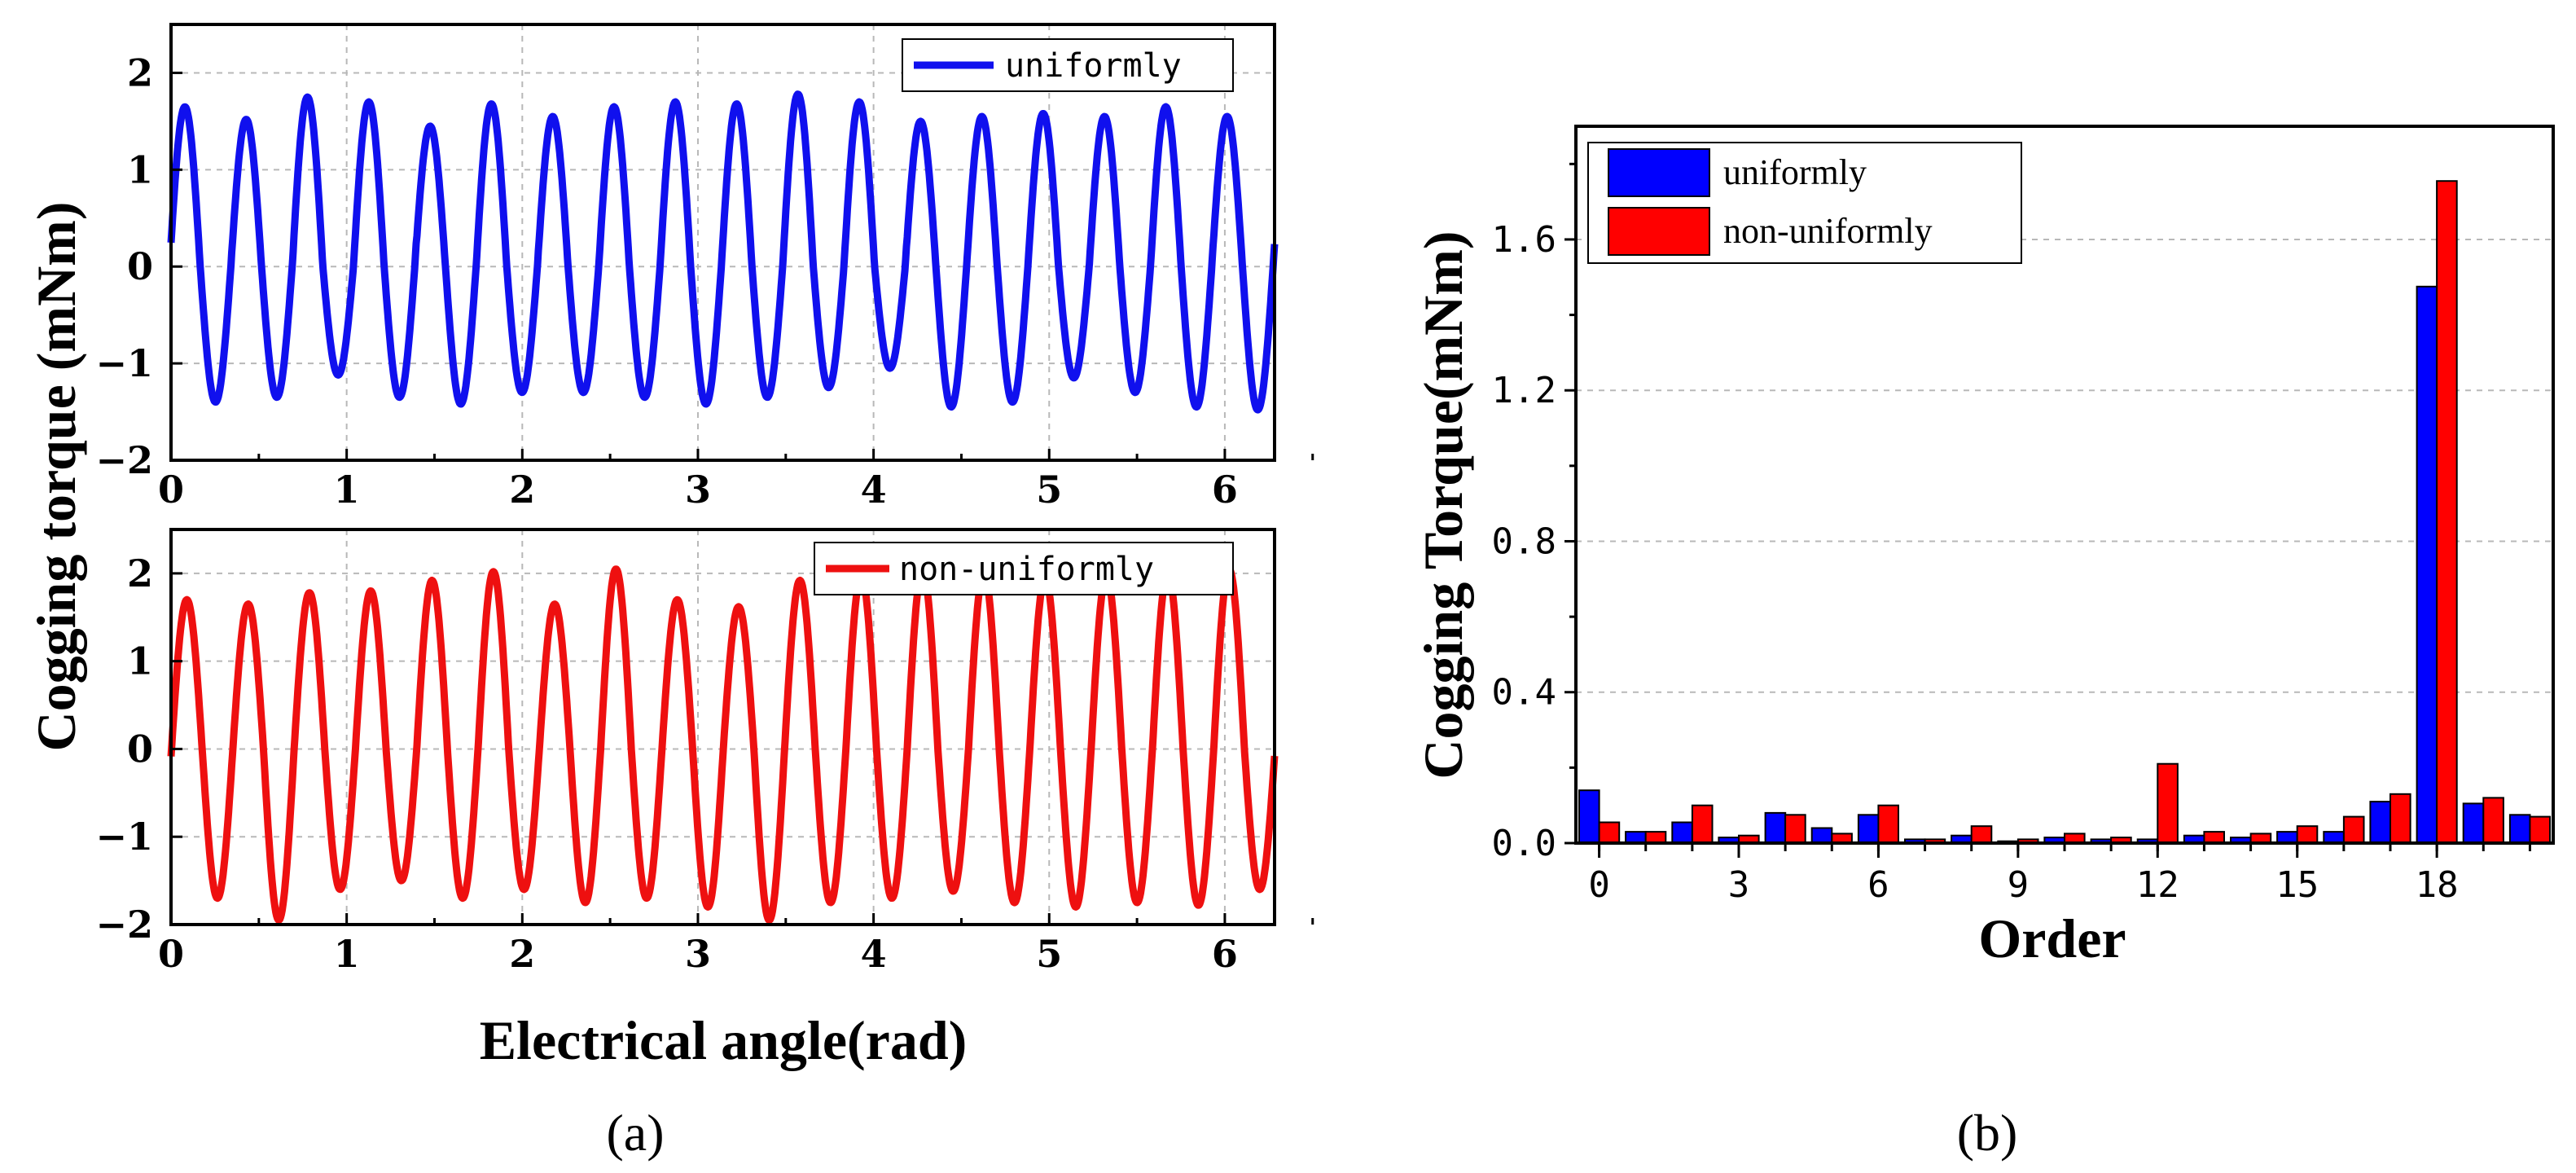 The image size is (2576, 1173). I want to click on y-tick-label: 0.0, so click(1524, 843).